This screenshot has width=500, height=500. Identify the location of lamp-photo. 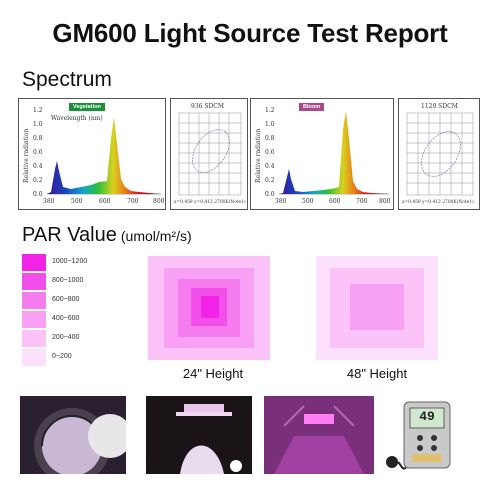
(199, 435).